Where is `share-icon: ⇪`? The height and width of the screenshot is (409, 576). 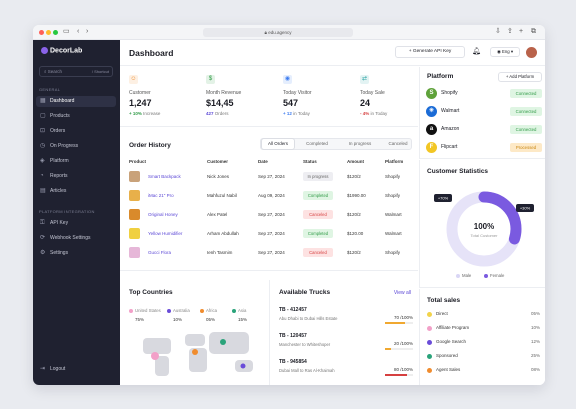
share-icon: ⇪ is located at coordinates (510, 31).